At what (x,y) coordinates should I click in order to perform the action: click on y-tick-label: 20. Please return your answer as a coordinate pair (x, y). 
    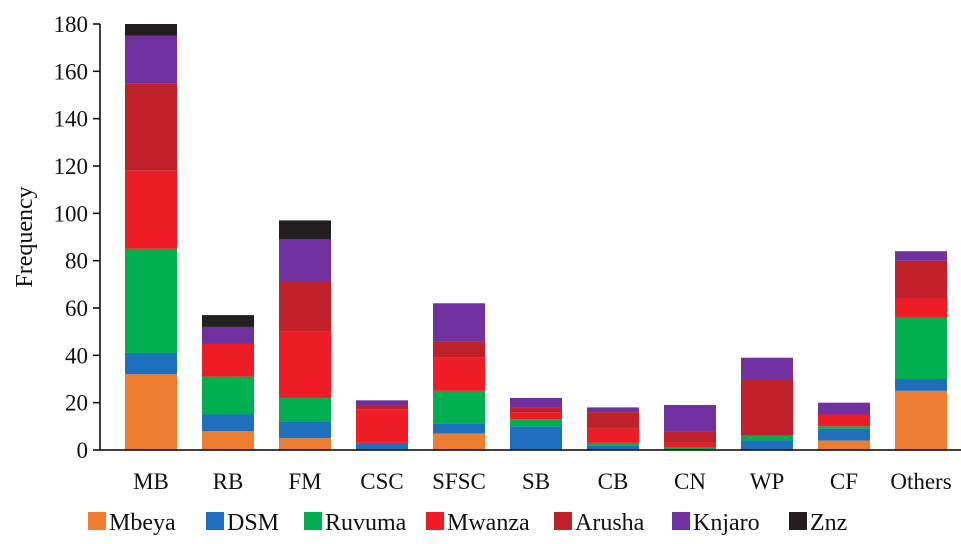
    Looking at the image, I should click on (76, 403).